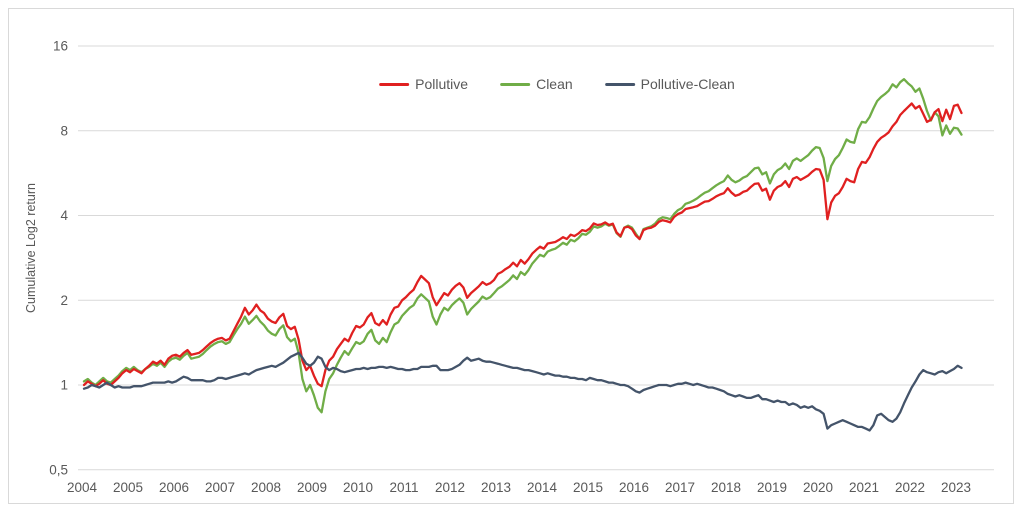 The width and height of the screenshot is (1024, 514). What do you see at coordinates (554, 84) in the screenshot?
I see `legend-label-clean: Clean` at bounding box center [554, 84].